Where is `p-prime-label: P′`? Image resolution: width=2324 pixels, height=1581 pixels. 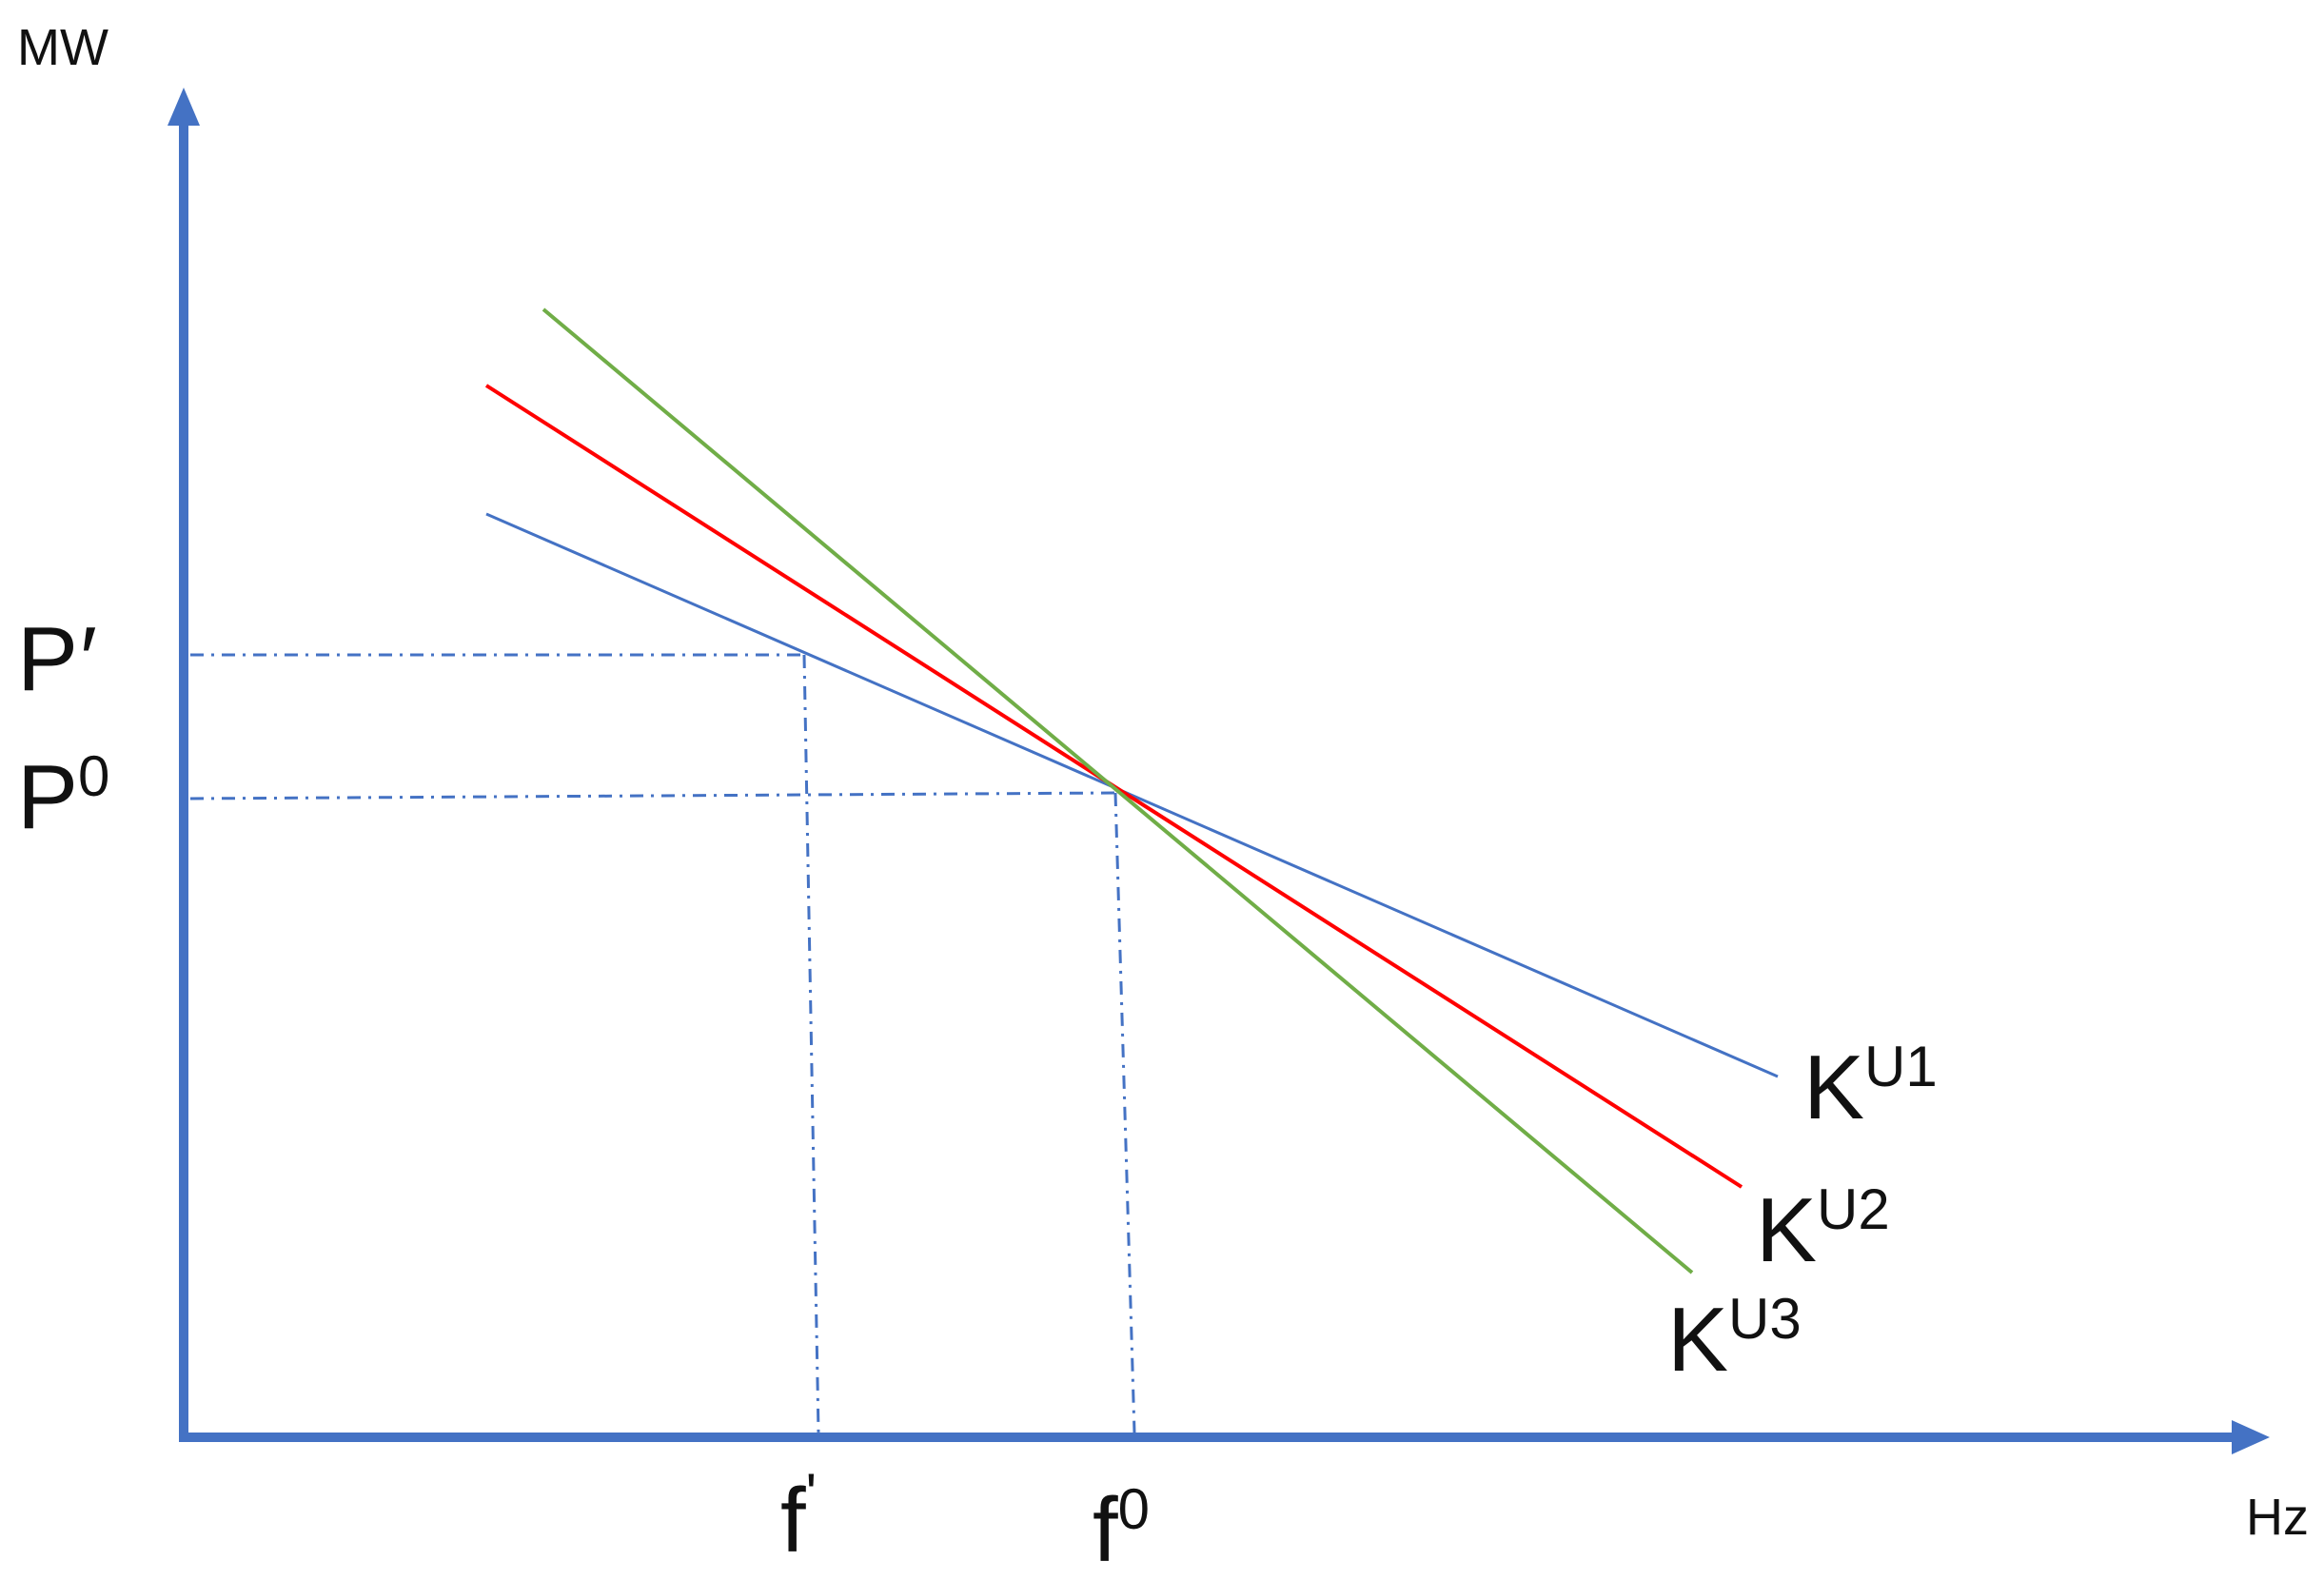
p-prime-label: P′ is located at coordinates (57, 659).